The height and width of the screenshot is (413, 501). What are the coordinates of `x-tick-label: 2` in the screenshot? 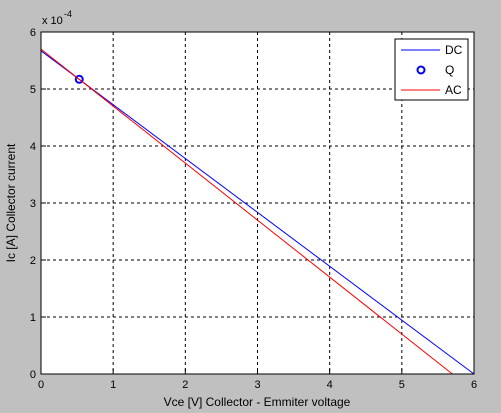 It's located at (185, 385).